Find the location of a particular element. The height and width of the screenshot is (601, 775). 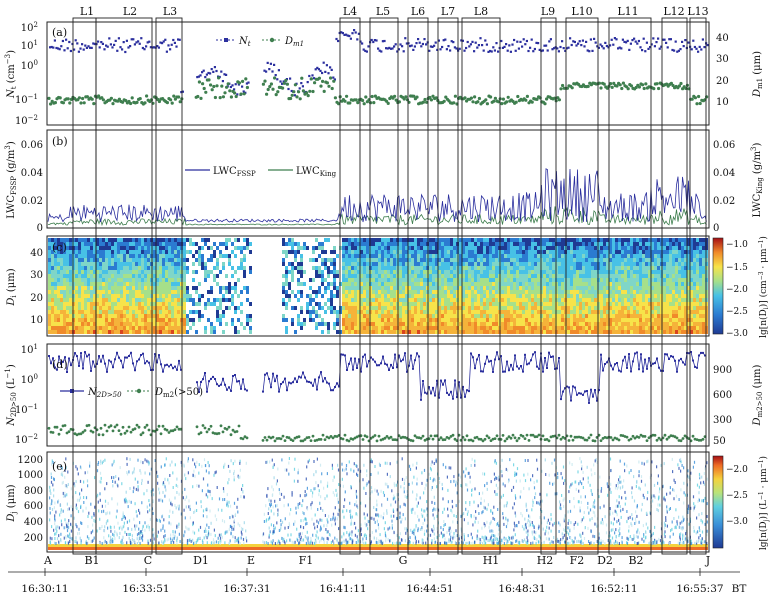

layer-label: L5 is located at coordinates (383, 11).